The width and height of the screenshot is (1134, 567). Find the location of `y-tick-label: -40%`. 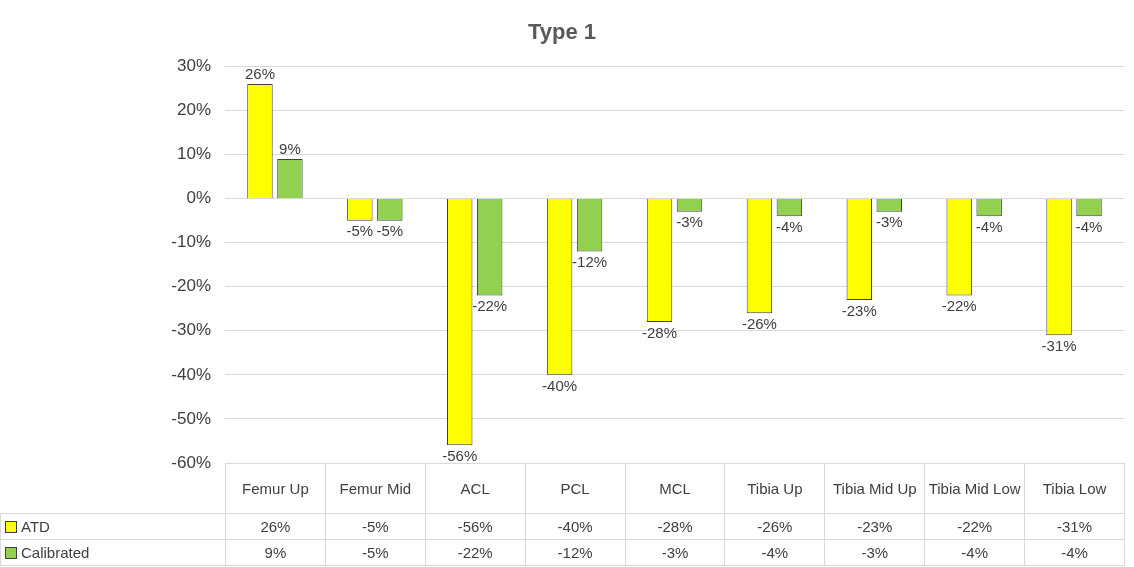

y-tick-label: -40% is located at coordinates (191, 374).